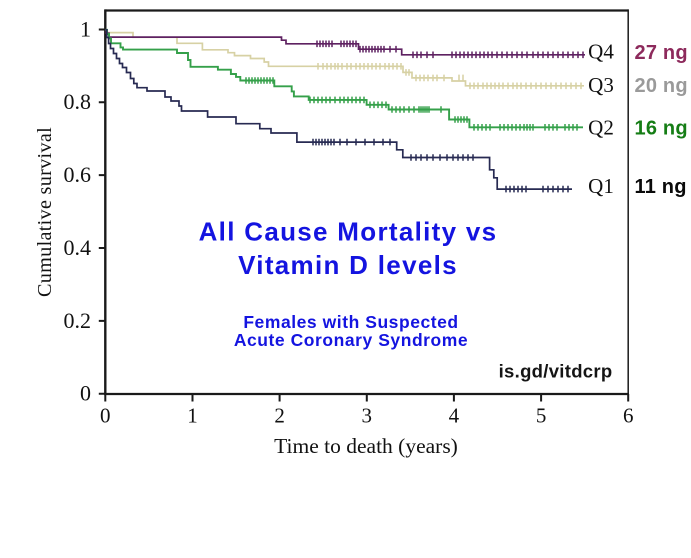  Describe the element at coordinates (351, 340) in the screenshot. I see `svg-text: Acute Coronary Syndrome` at that location.